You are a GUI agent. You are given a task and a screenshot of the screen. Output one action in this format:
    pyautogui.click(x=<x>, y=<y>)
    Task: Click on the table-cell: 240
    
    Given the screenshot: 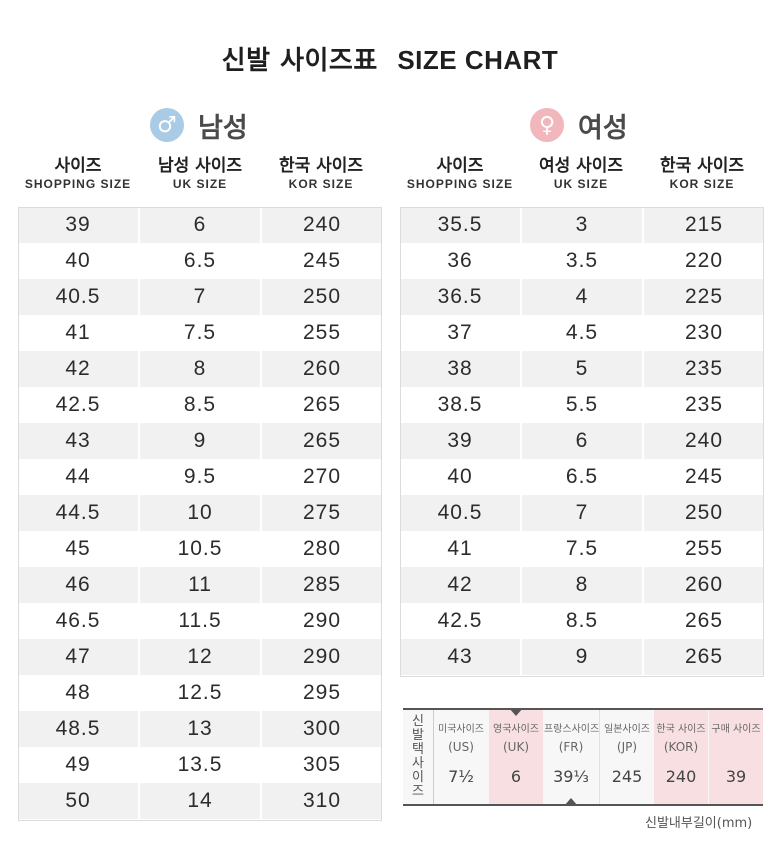 What is the action you would take?
    pyautogui.click(x=321, y=225)
    